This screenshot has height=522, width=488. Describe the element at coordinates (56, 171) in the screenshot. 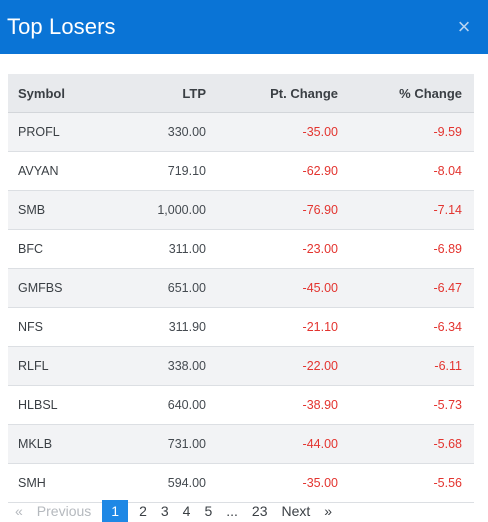

I see `cell-symbol: AVYAN` at that location.